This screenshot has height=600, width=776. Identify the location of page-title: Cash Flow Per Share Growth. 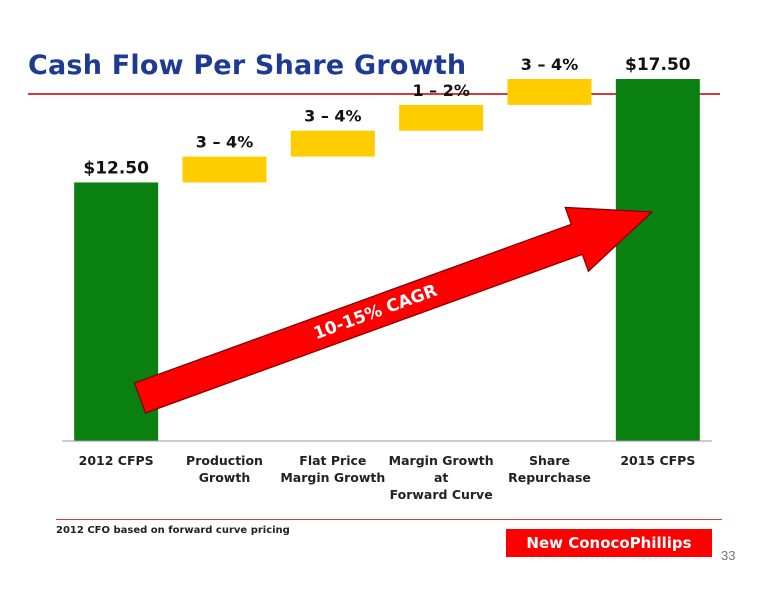
(247, 65).